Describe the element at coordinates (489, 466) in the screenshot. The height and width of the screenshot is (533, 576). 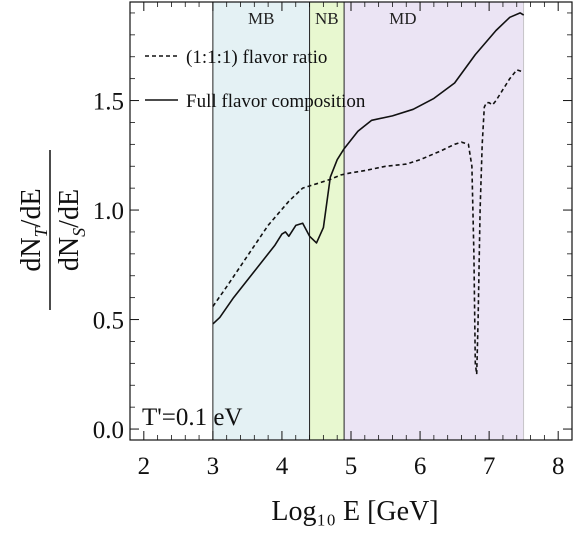
I see `x-tick-label-7: 7` at that location.